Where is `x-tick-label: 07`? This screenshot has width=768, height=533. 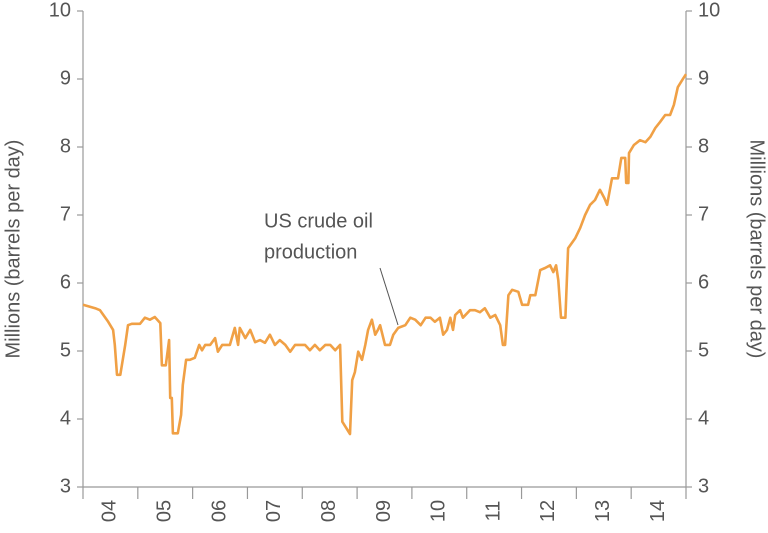
x-tick-label: 07 is located at coordinates (274, 511).